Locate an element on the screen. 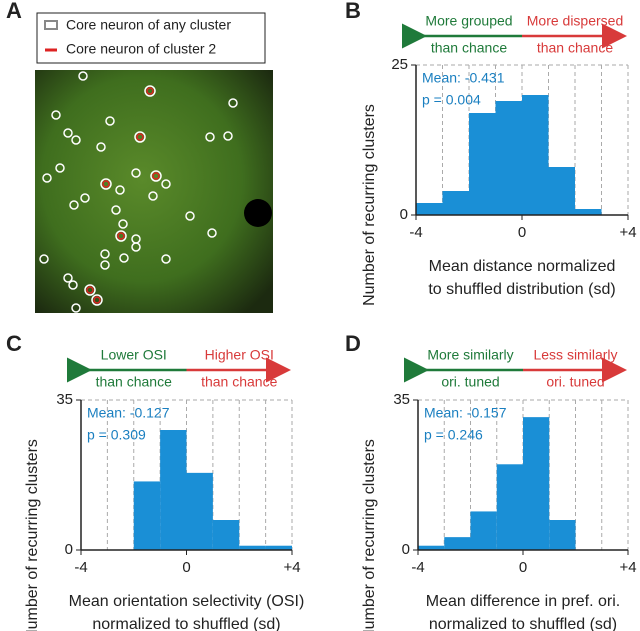  stat-annotation: Mean: -0.157 is located at coordinates (465, 413).